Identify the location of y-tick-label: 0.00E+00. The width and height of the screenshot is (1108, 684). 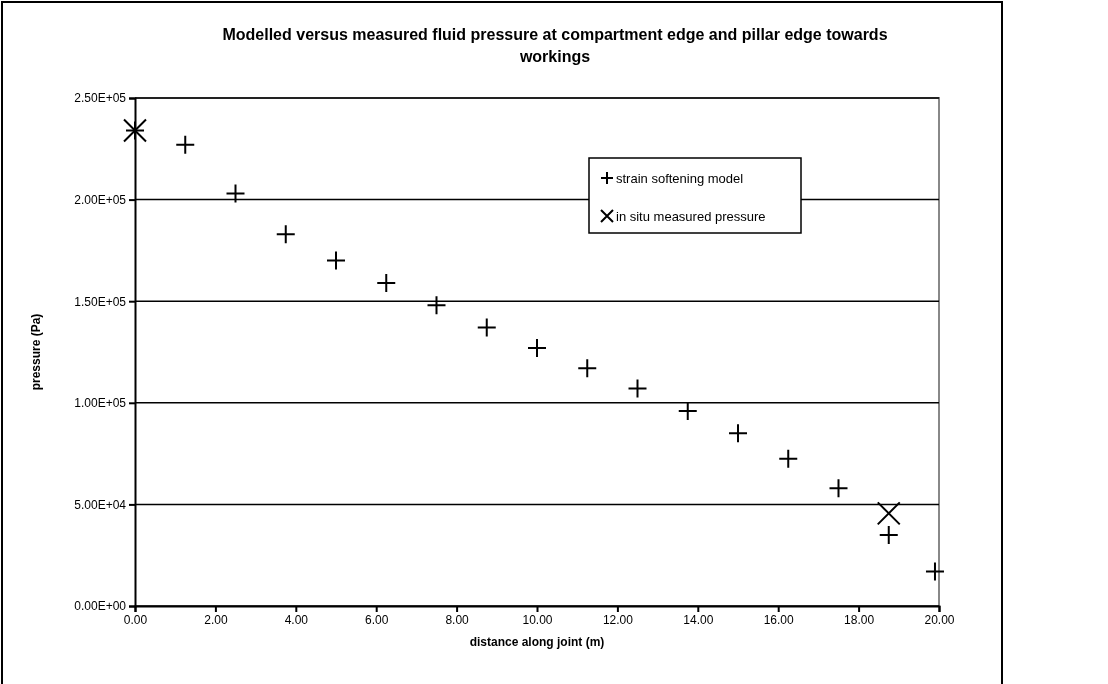
(100, 606).